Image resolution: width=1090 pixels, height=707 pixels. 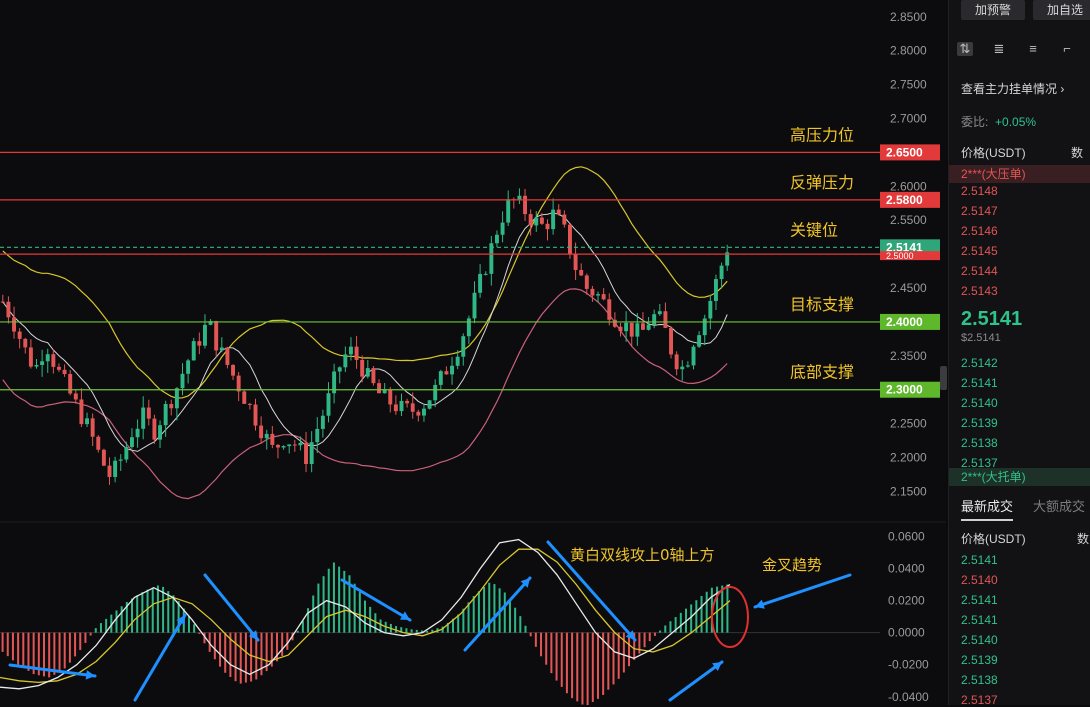 I want to click on tab-large-trades: 大额成交, so click(x=1059, y=506).